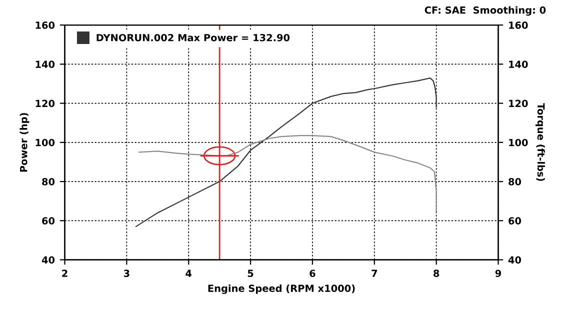 The image size is (563, 313). What do you see at coordinates (485, 11) in the screenshot?
I see `text: CF: SAE Smoothing: 0` at bounding box center [485, 11].